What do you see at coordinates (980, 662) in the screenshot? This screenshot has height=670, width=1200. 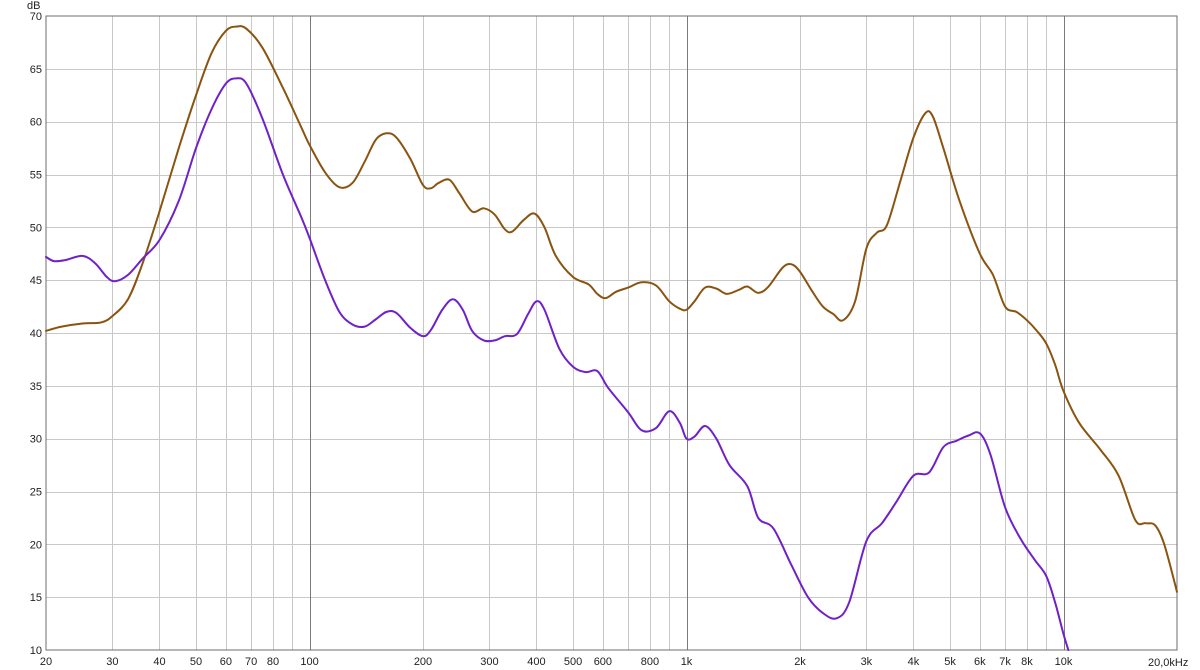 I see `x-tick-label: 6k` at bounding box center [980, 662].